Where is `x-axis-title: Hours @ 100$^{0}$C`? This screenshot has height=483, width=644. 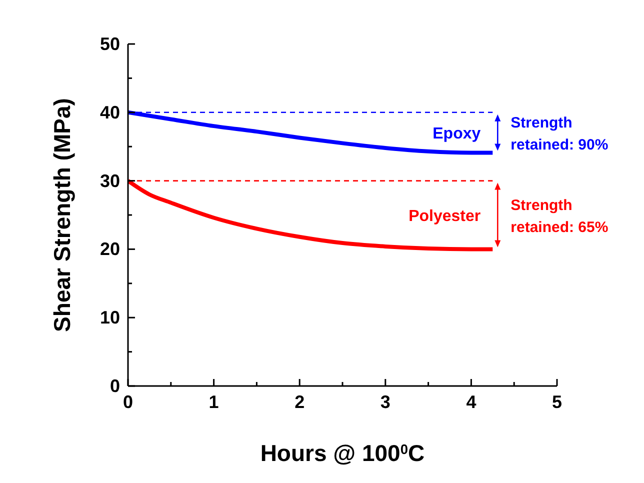 x-axis-title: Hours @ 100$^{0}$C is located at coordinates (342, 453).